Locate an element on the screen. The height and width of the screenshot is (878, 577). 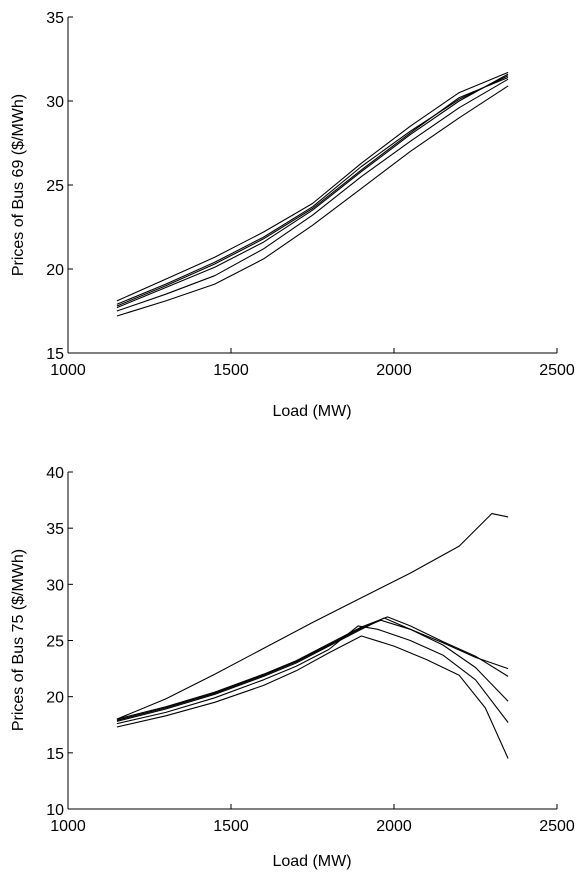
y-tick-label: 40 is located at coordinates (55, 473).